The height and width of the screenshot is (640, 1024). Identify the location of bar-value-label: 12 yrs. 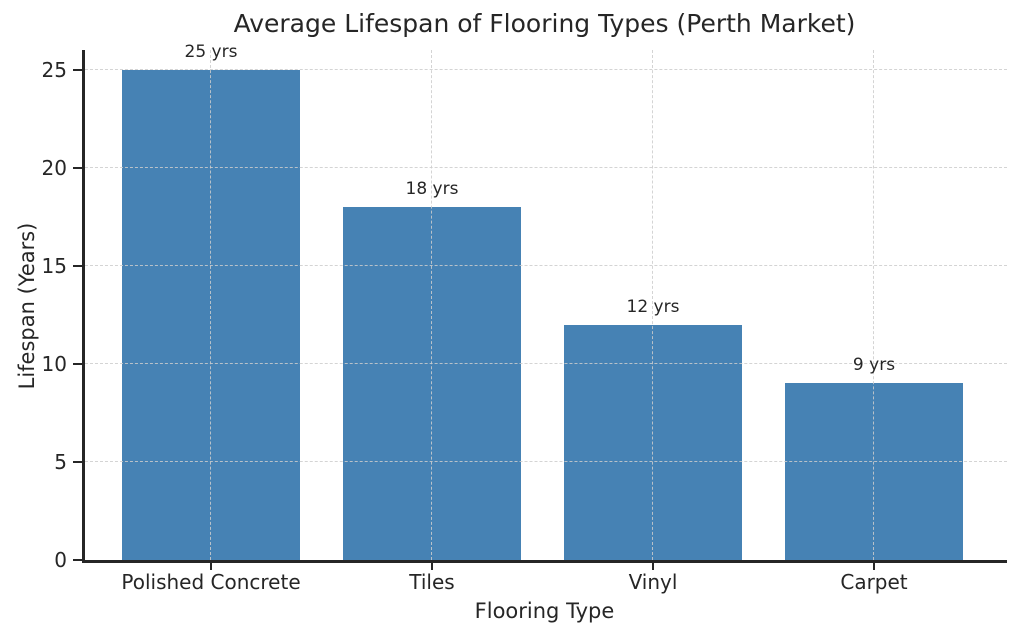
(653, 306).